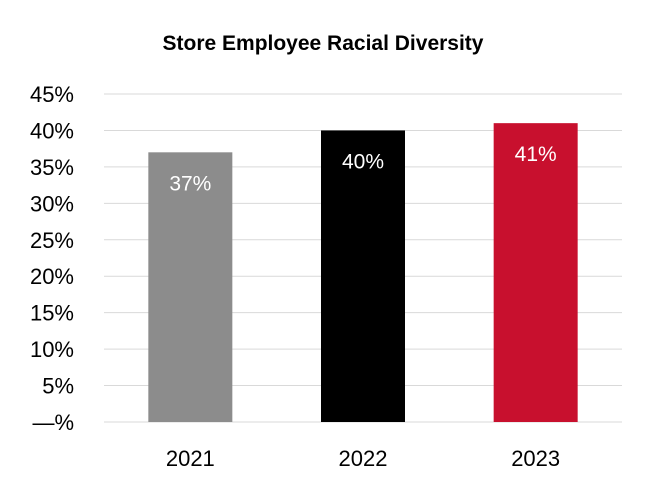 The height and width of the screenshot is (500, 650). I want to click on data-labels: 37% 40% 41%, so click(362, 169).